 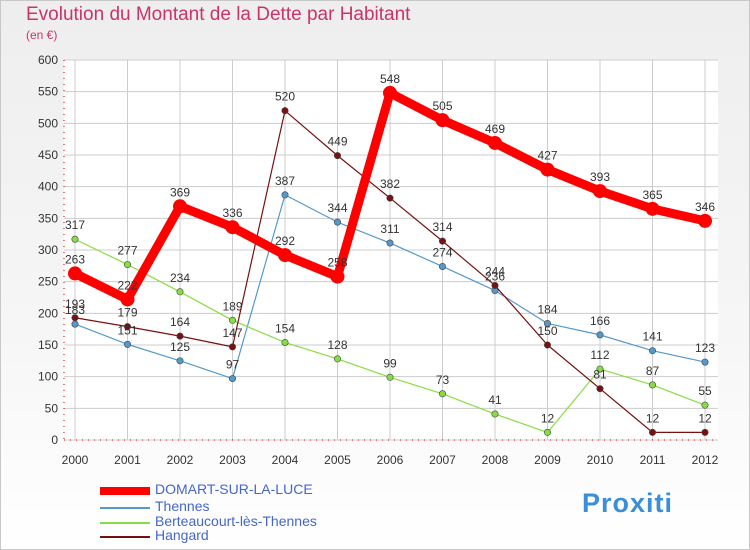 What do you see at coordinates (127, 313) in the screenshot?
I see `data-label-3: 179` at bounding box center [127, 313].